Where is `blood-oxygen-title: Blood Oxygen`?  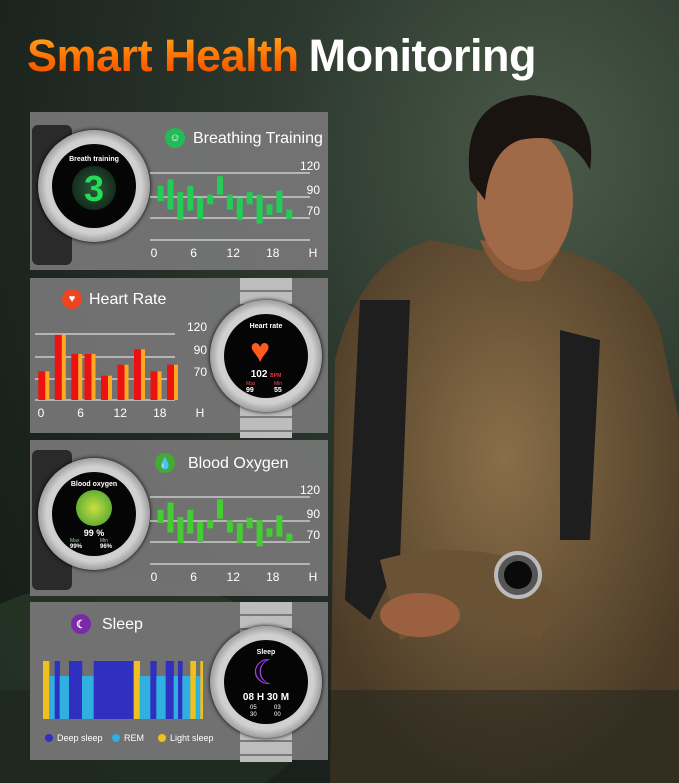 blood-oxygen-title: Blood Oxygen is located at coordinates (238, 463).